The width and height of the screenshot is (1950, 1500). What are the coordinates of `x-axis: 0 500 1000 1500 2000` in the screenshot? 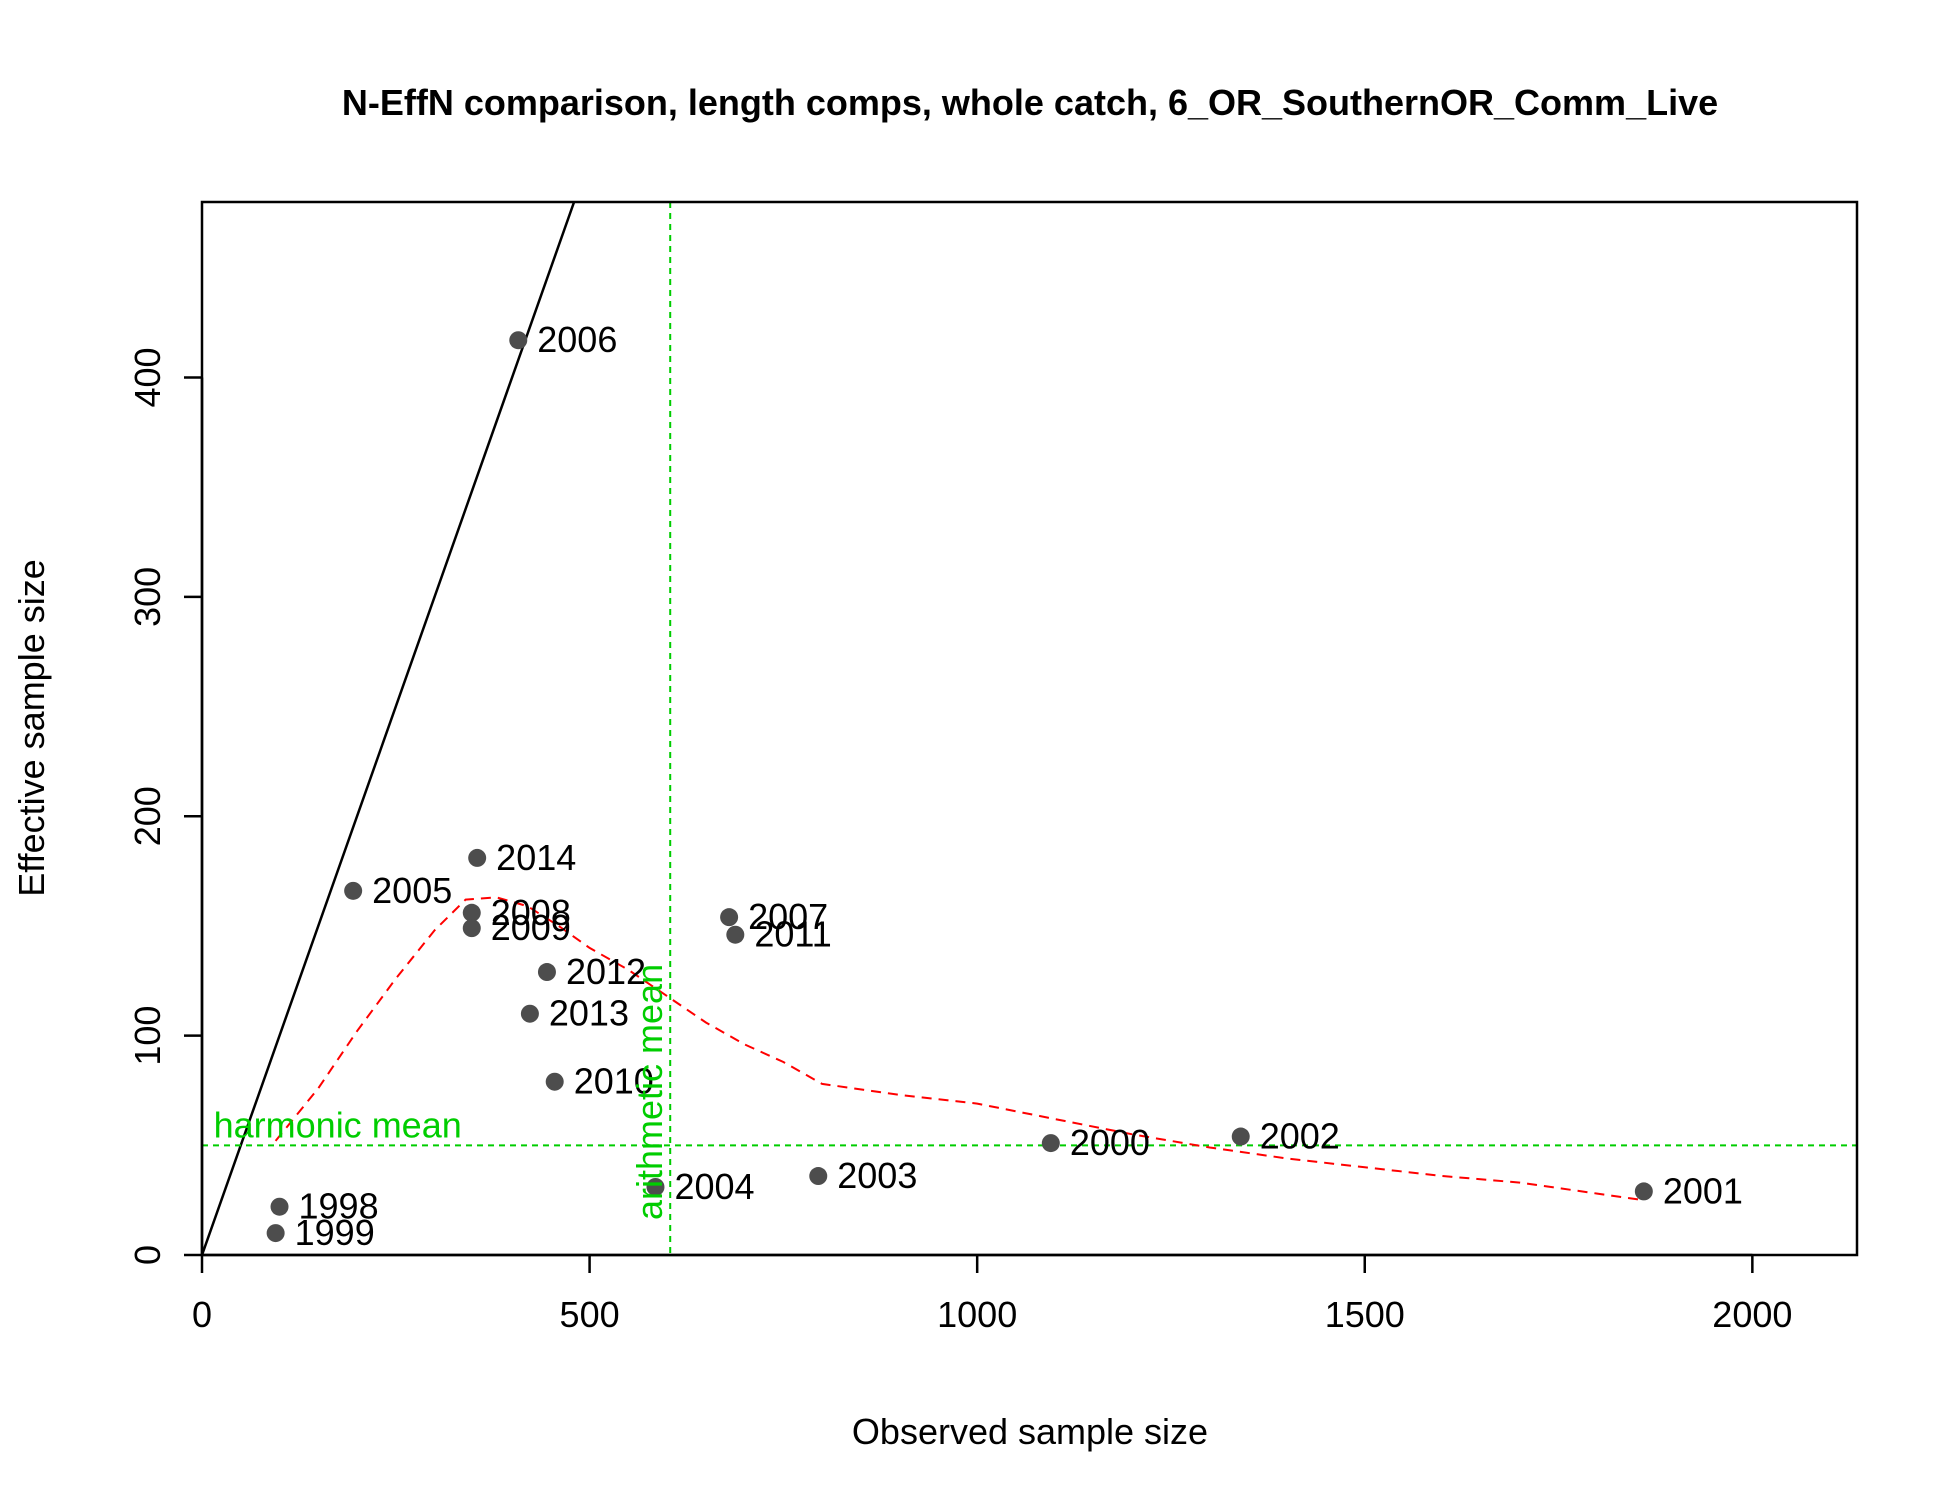 It's located at (992, 1294).